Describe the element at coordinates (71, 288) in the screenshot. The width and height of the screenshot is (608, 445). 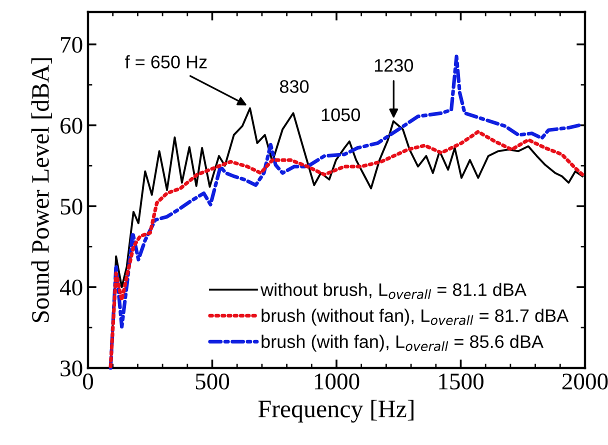
I see `y-tick-label: 40` at that location.